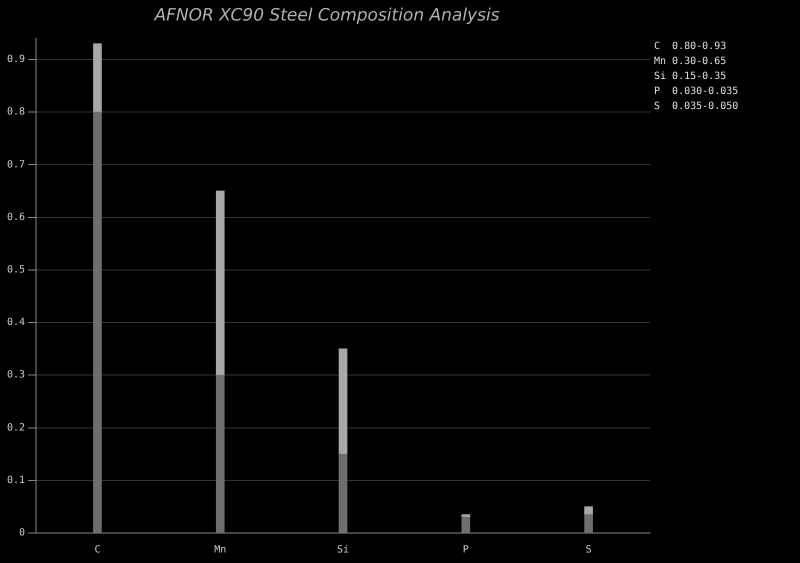  What do you see at coordinates (16, 428) in the screenshot?
I see `y-tick-label: 0.2` at bounding box center [16, 428].